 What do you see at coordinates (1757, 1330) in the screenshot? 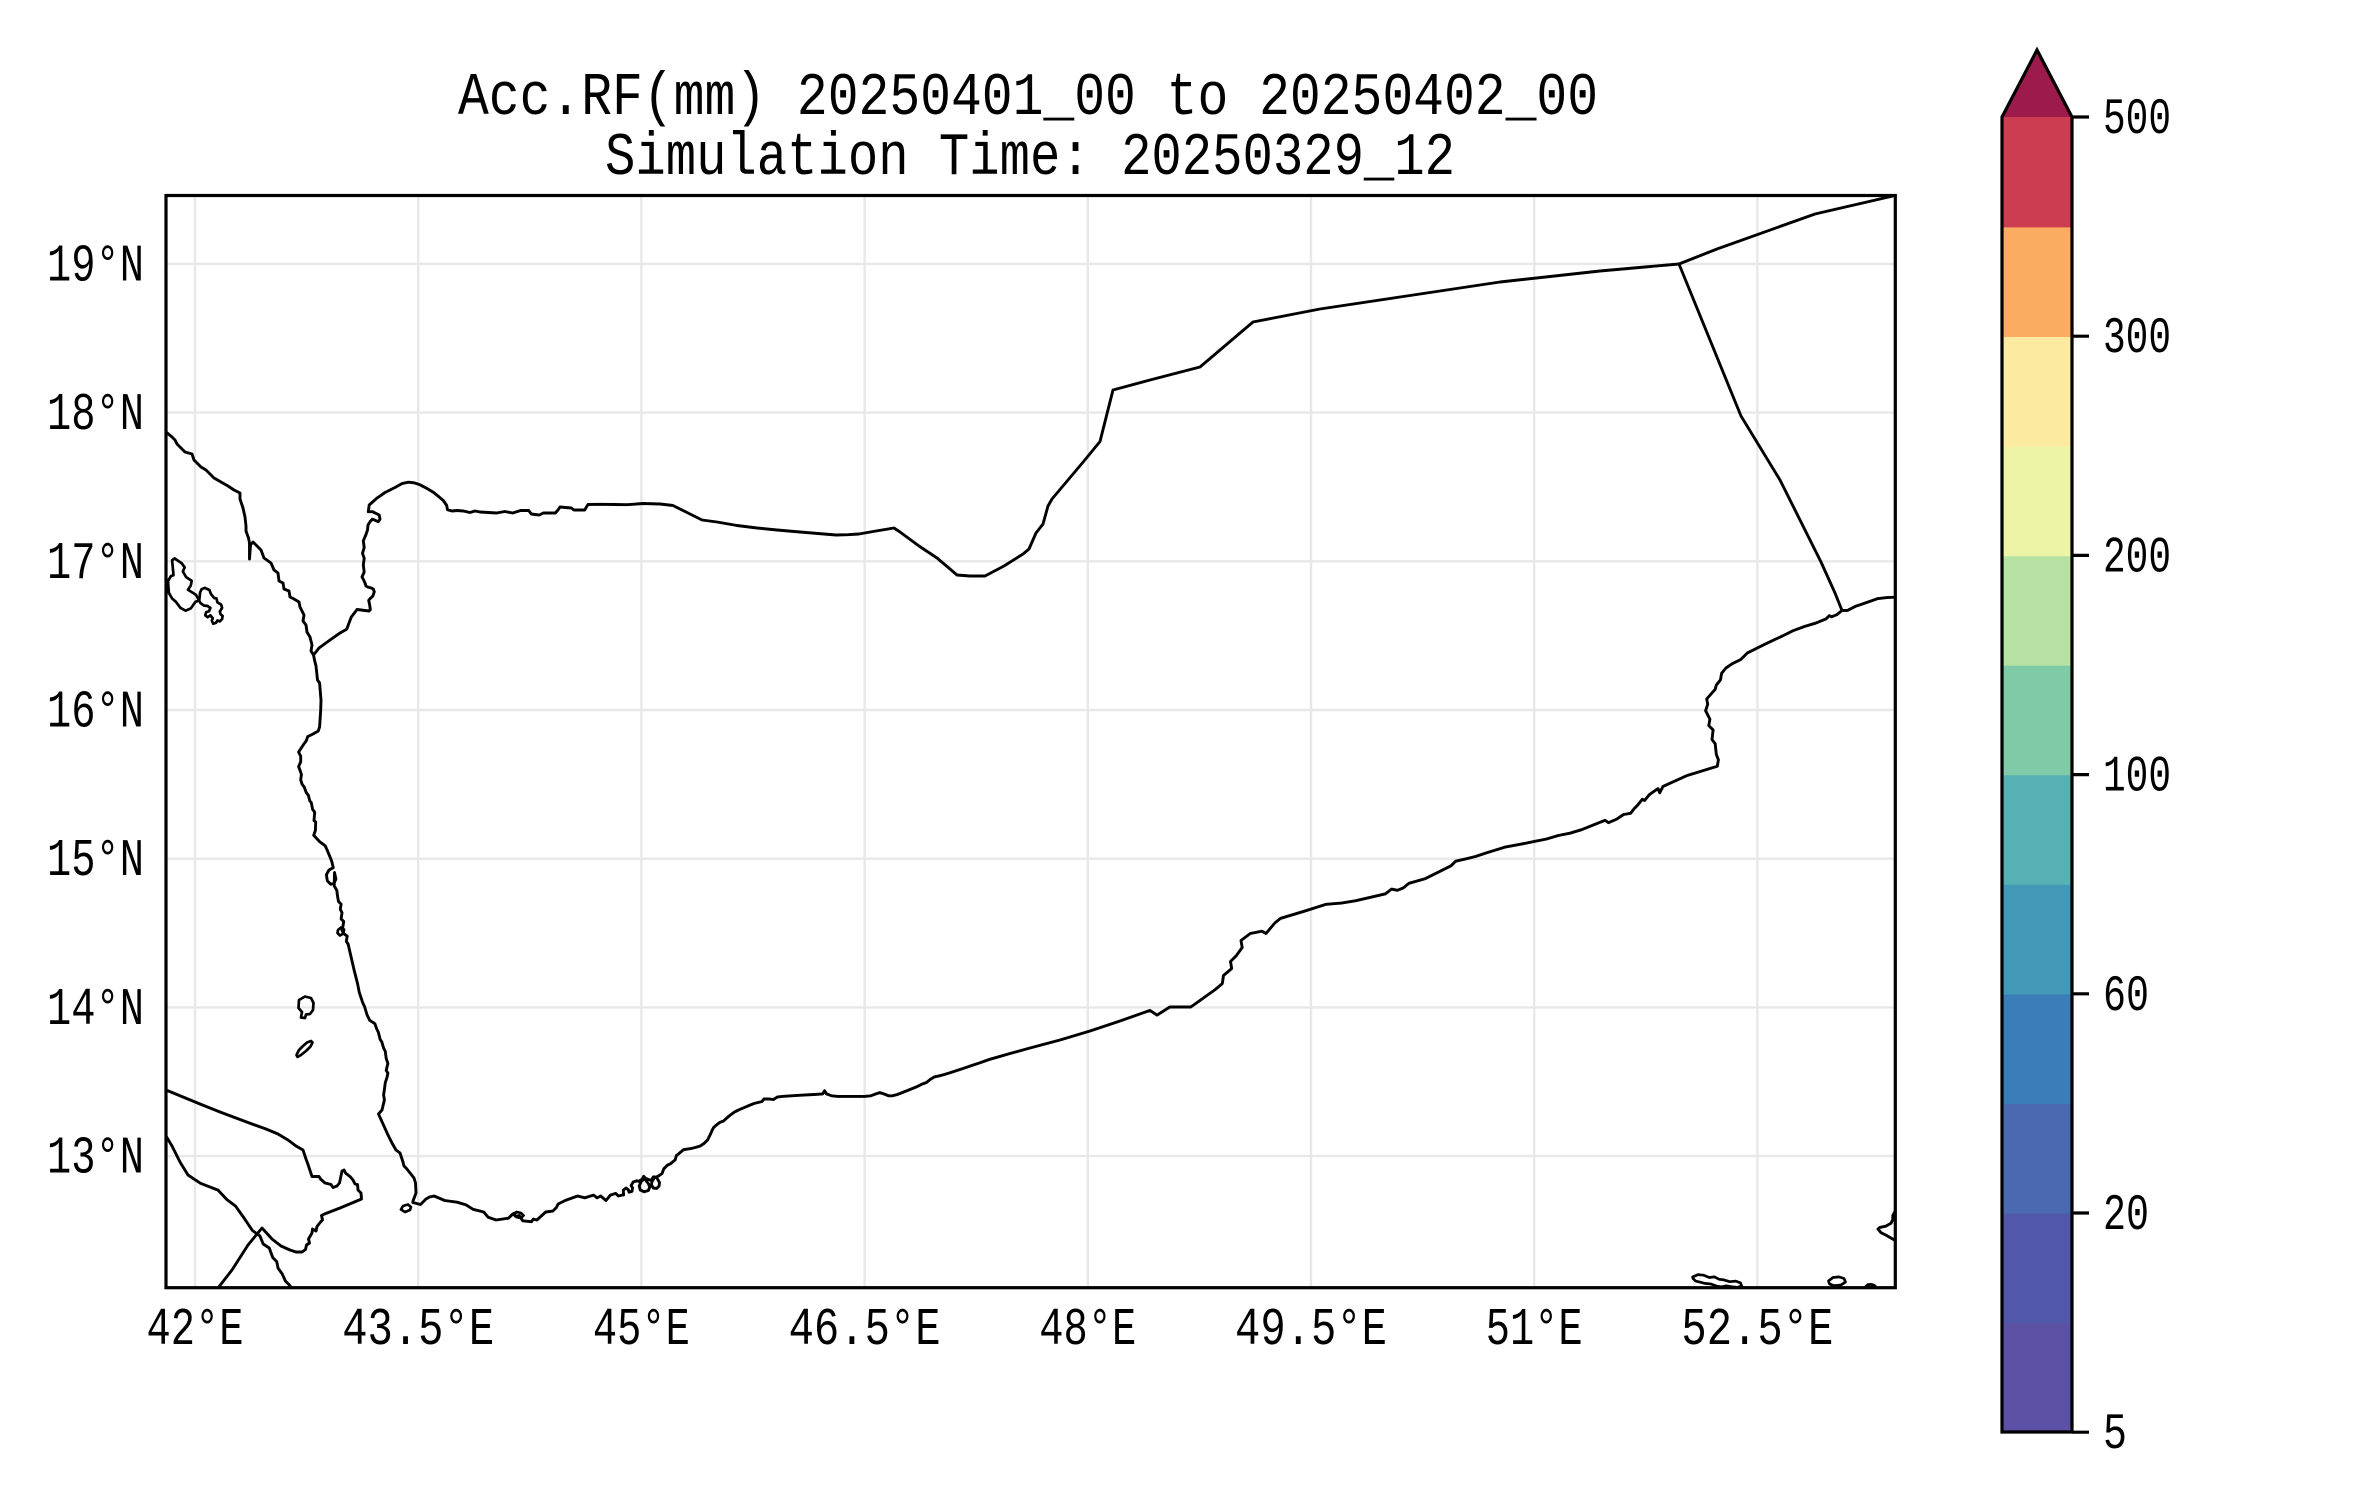
I see `svg-text: 52.5°E` at bounding box center [1757, 1330].